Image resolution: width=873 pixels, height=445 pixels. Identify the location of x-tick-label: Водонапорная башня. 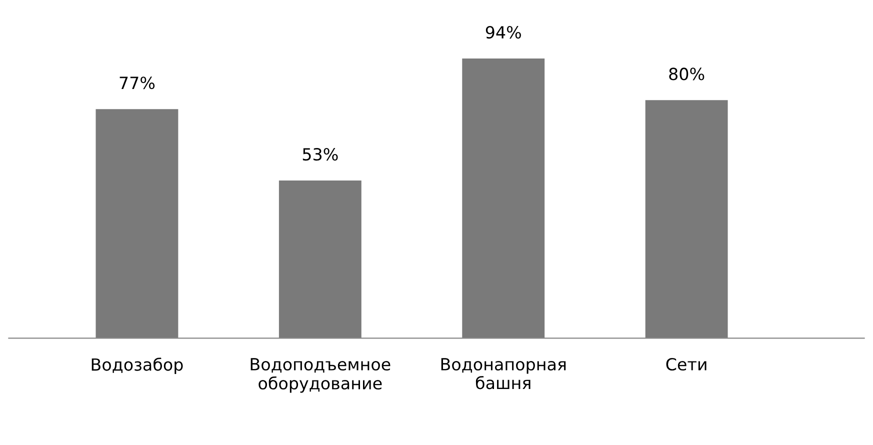
(503, 374).